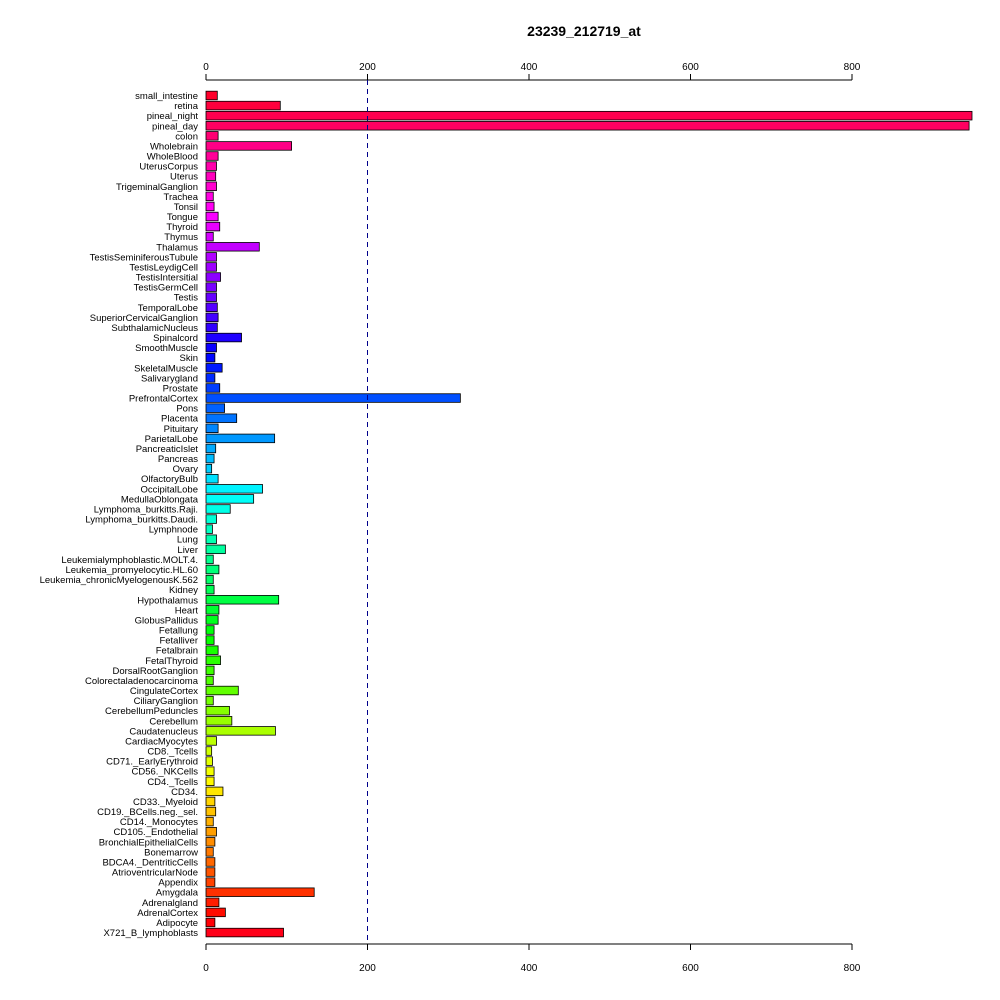 The image size is (1000, 1000). I want to click on category-label: Lymphoma_burkitts.Raji., so click(146, 509).